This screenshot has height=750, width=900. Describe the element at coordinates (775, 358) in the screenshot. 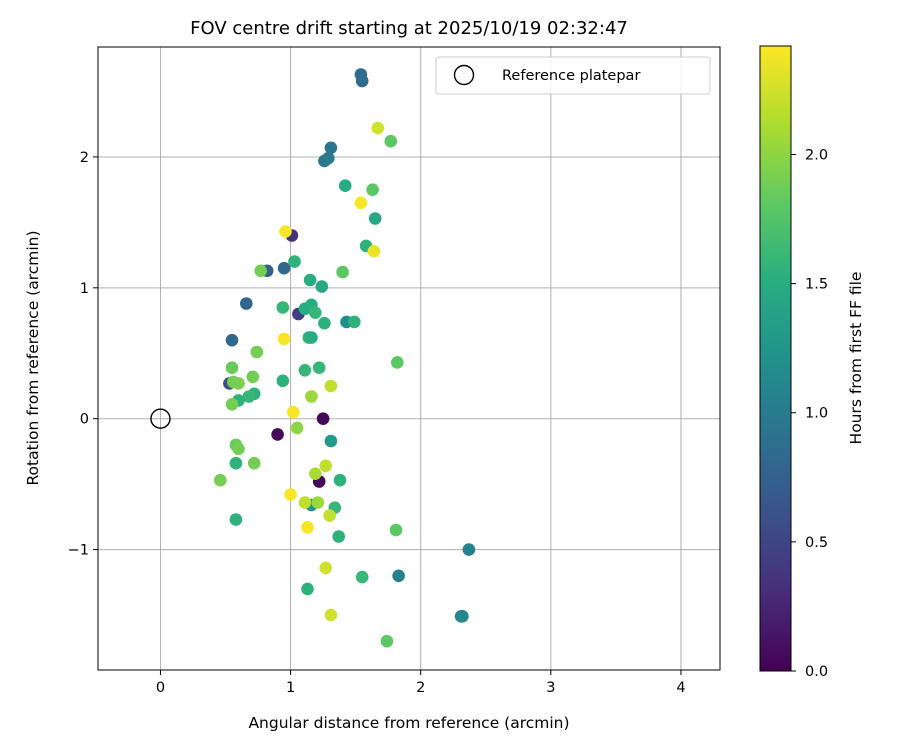

I see `colorbar` at that location.